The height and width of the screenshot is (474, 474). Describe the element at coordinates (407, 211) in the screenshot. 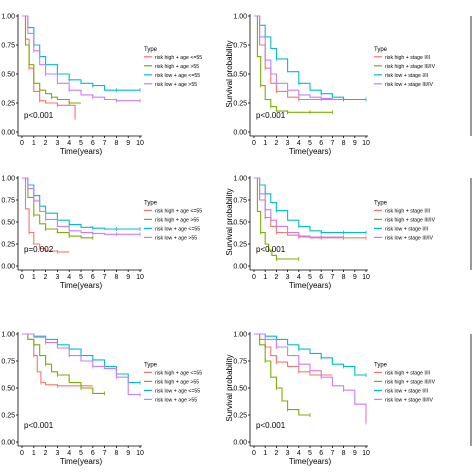

I see `legend-entry: risk high + stage I/II` at that location.